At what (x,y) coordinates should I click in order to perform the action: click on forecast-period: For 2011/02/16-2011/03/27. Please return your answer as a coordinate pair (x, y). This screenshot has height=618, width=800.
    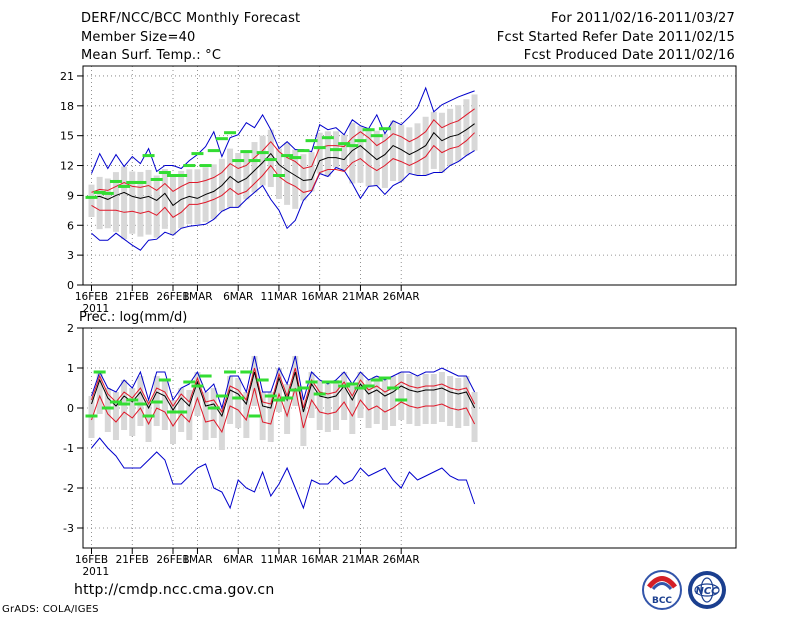
    Looking at the image, I should click on (643, 18).